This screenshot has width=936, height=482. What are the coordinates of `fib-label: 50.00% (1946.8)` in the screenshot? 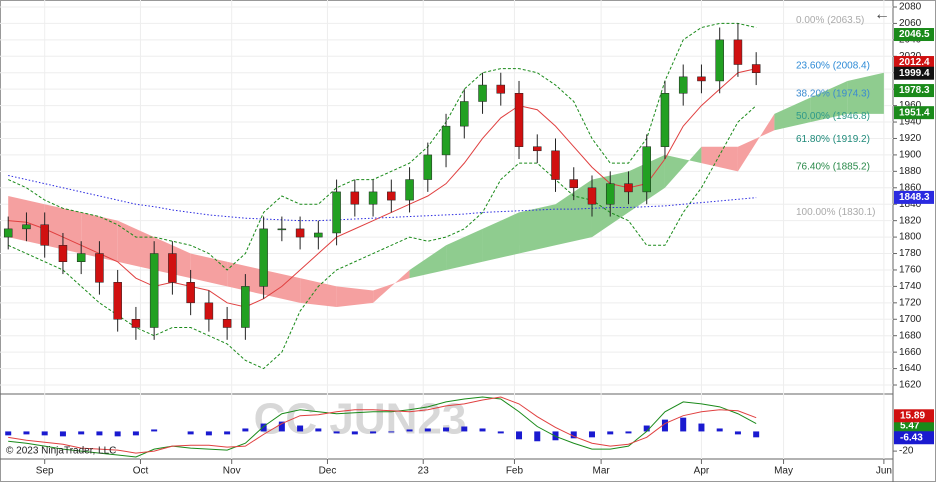 It's located at (833, 116).